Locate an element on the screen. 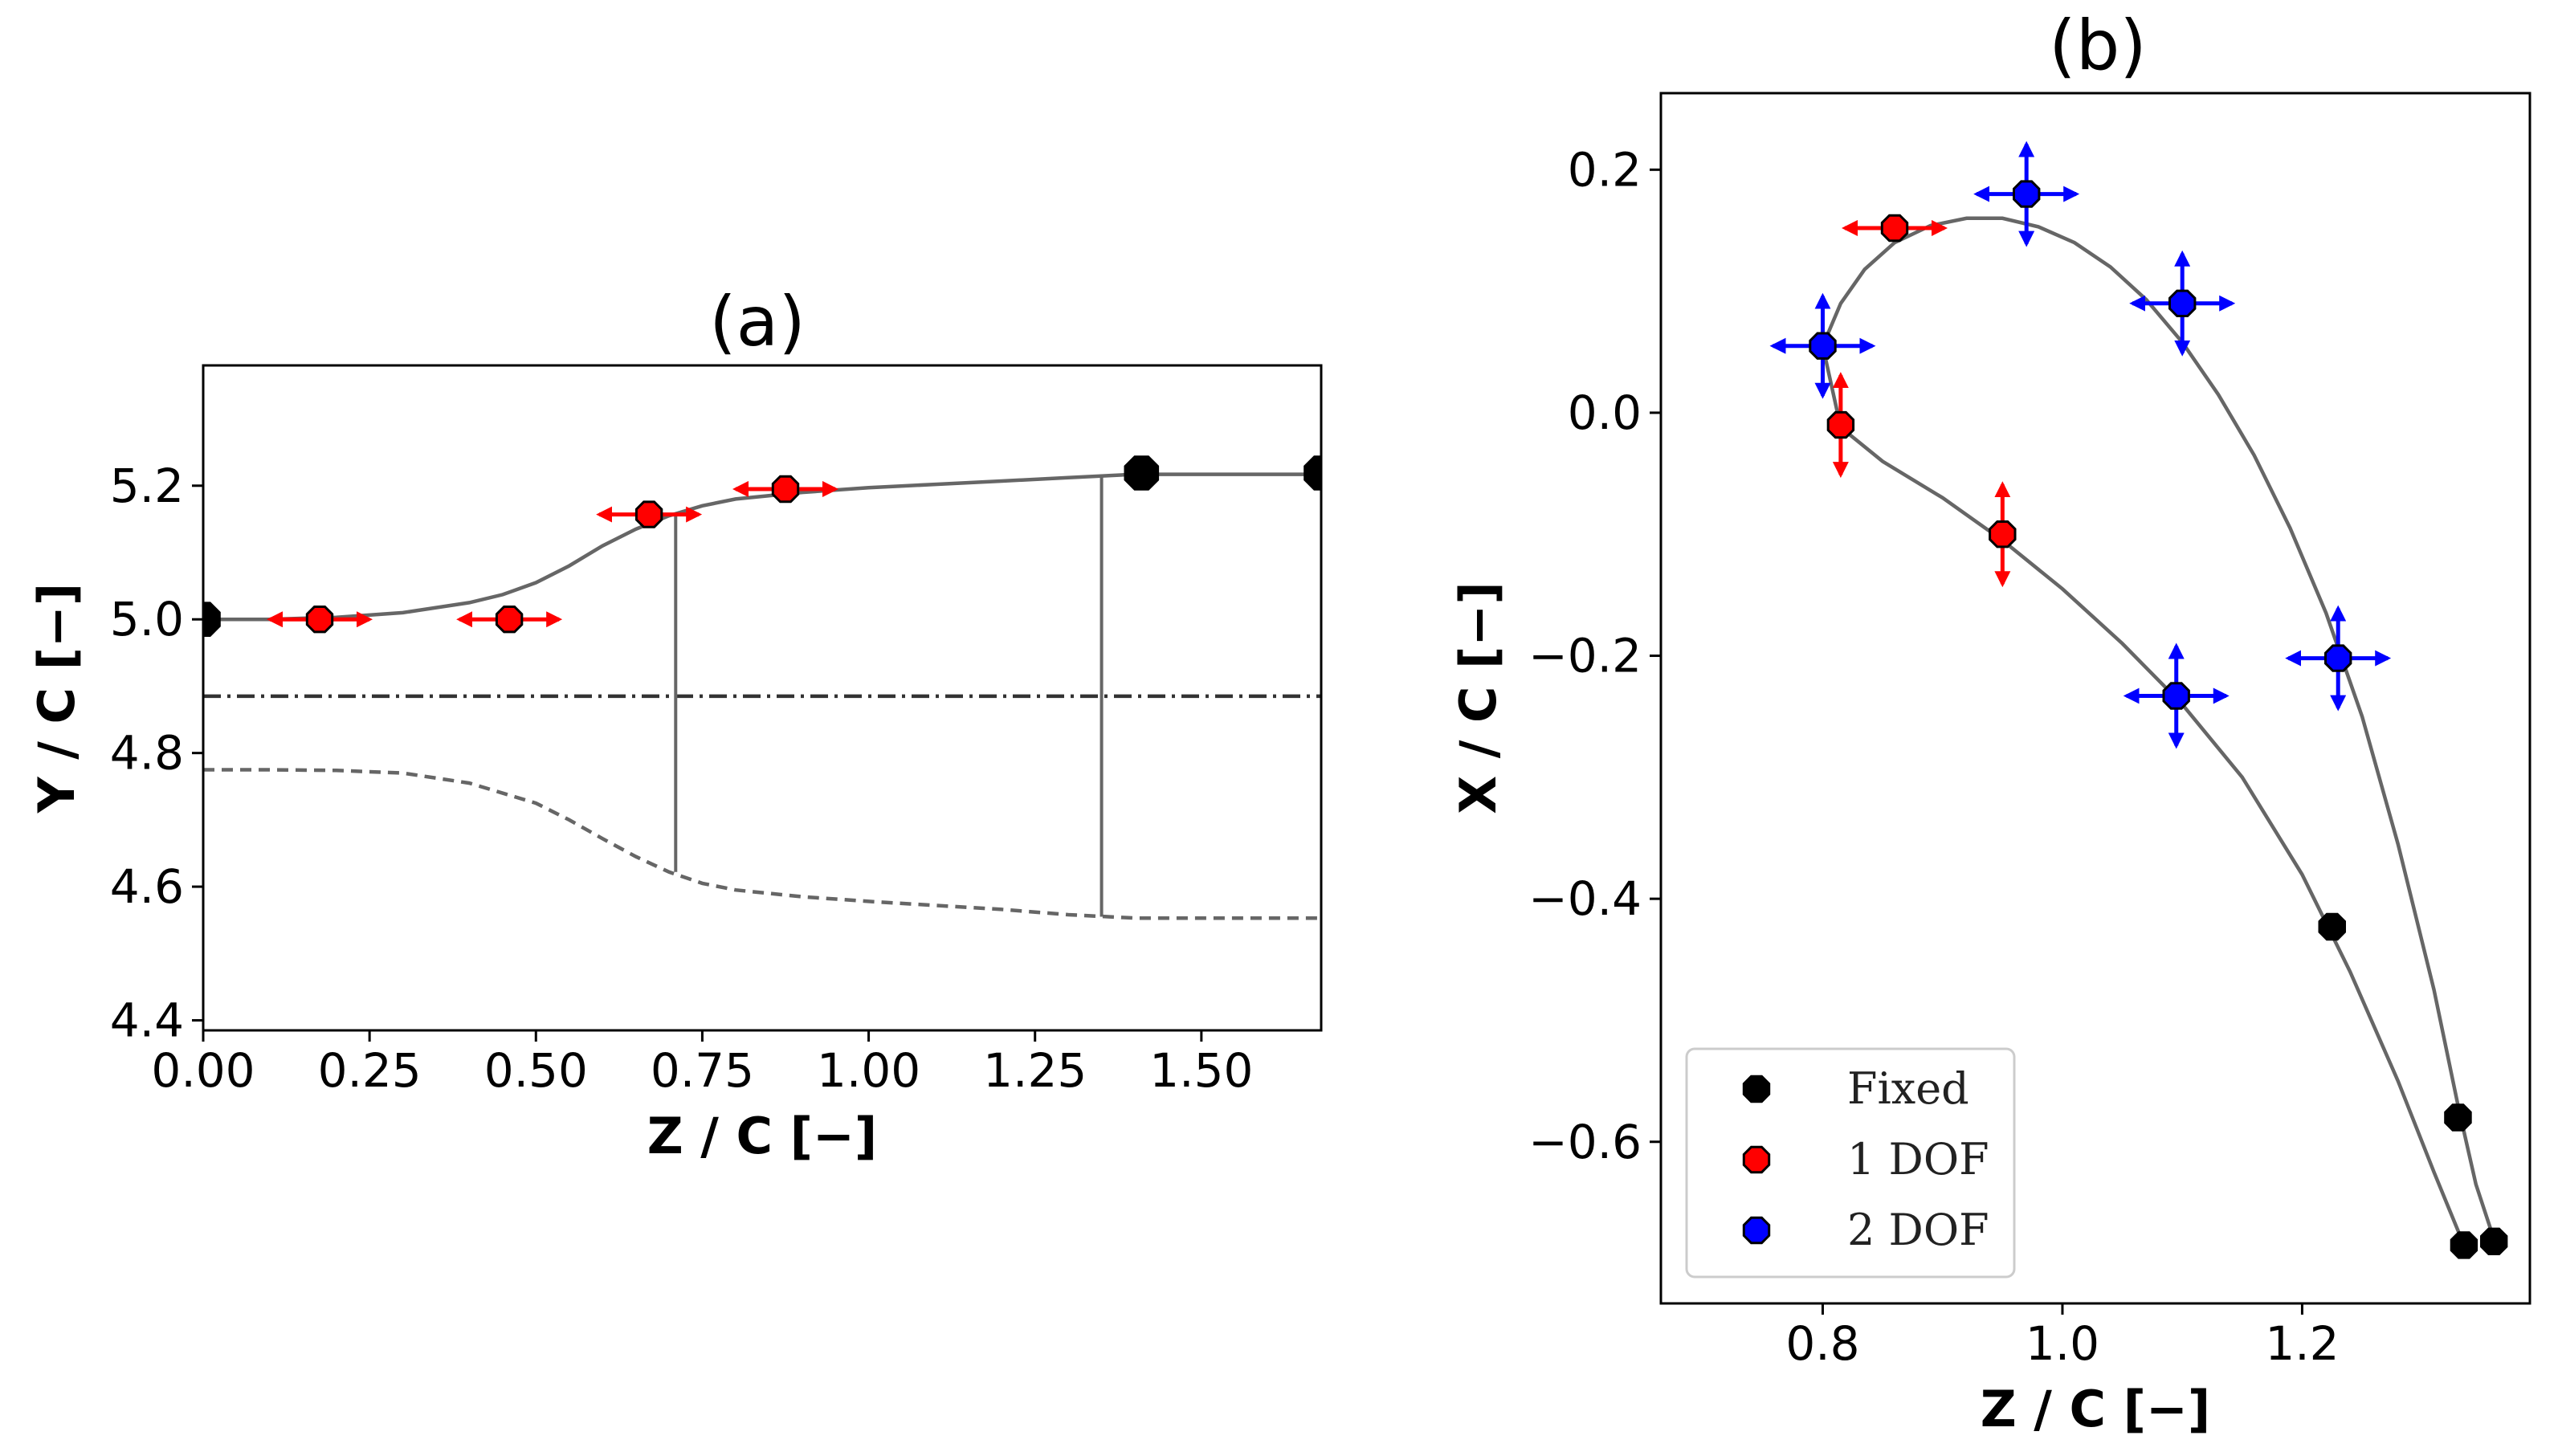  legend-item-1dof: 1 DOF is located at coordinates (1865, 1159).